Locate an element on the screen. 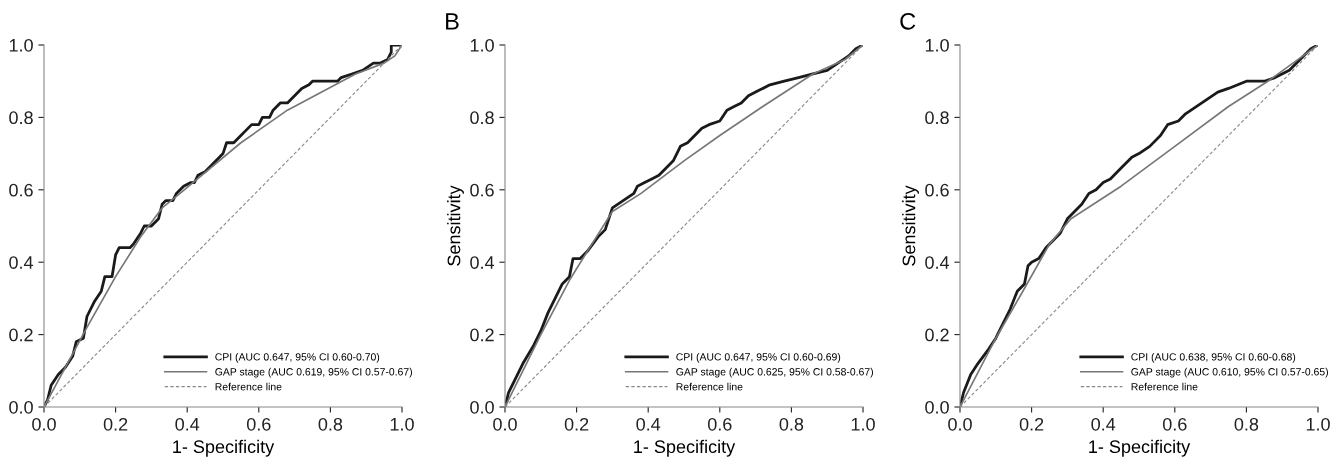  legend-label: GAP stage (AUC 0.625, 95% CI 0.58-0.67) is located at coordinates (774, 372).